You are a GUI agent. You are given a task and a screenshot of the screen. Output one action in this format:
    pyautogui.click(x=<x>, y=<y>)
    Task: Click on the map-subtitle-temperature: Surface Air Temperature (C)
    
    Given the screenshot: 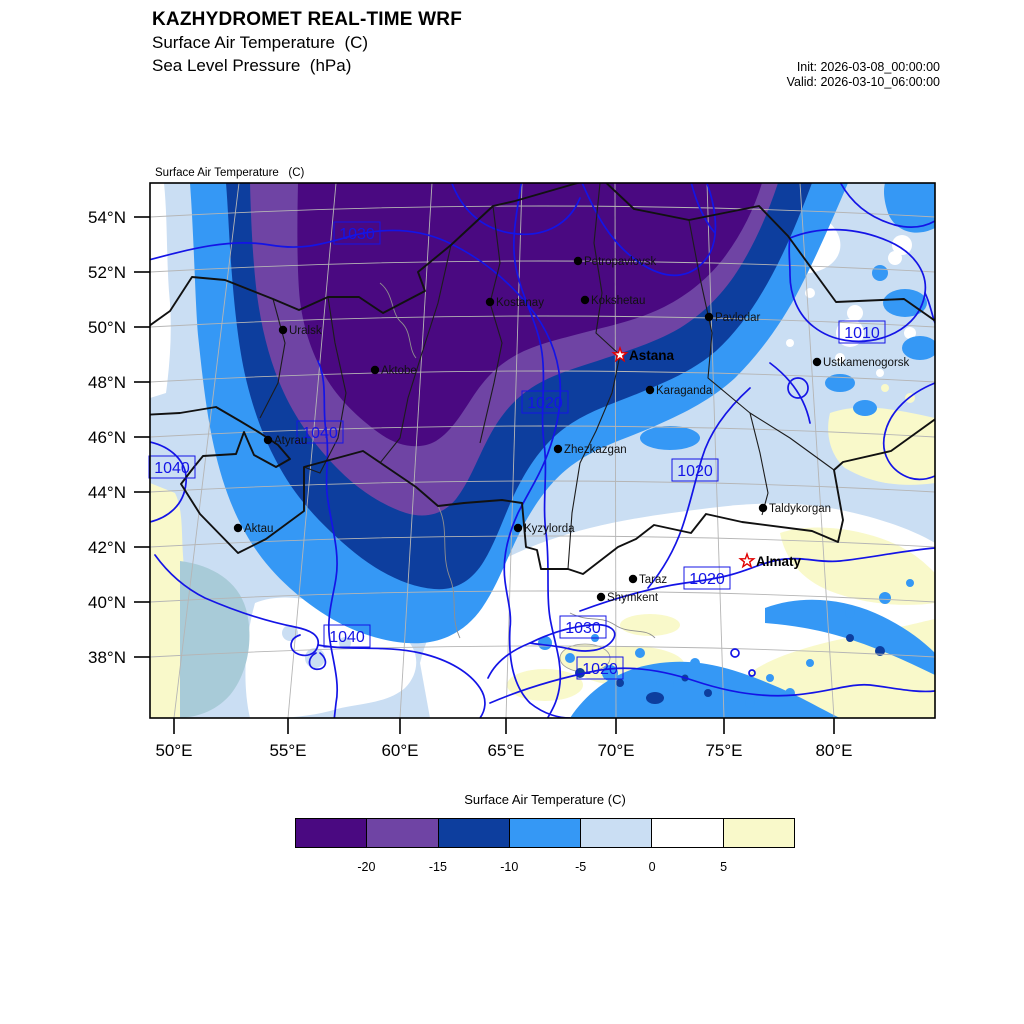 What is the action you would take?
    pyautogui.click(x=230, y=173)
    